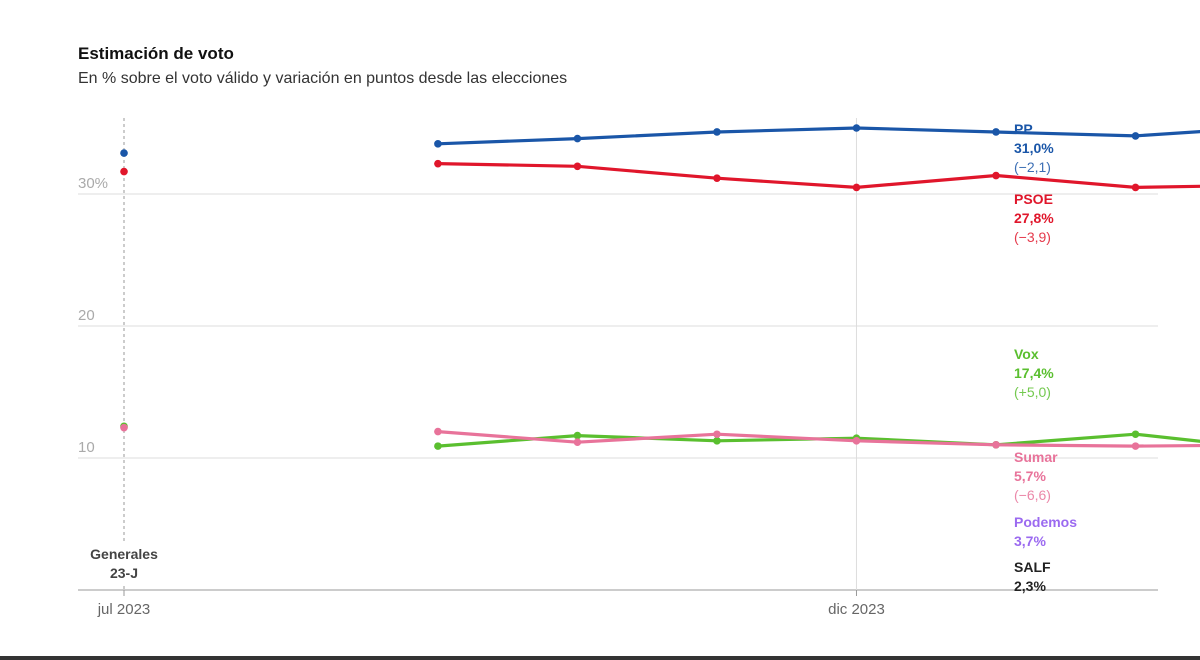 The image size is (1200, 660). What do you see at coordinates (1030, 586) in the screenshot?
I see `series-label-value-salf: 2,3%` at bounding box center [1030, 586].